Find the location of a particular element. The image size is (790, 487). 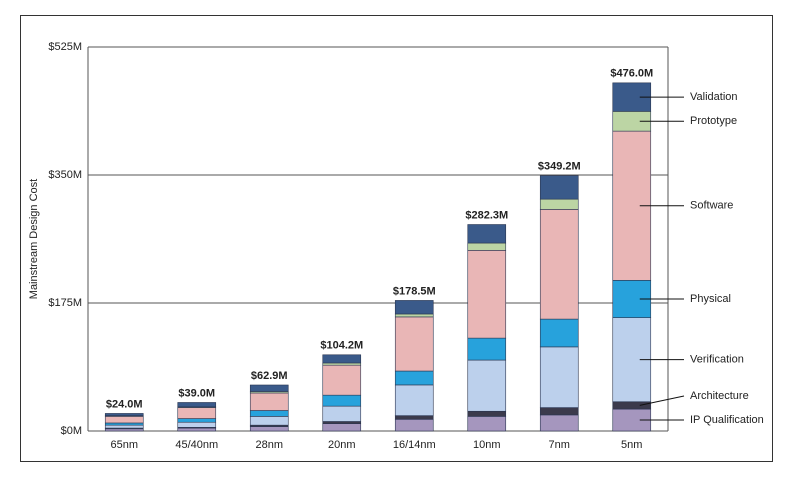

x-tick-label: 65nm is located at coordinates (124, 445).